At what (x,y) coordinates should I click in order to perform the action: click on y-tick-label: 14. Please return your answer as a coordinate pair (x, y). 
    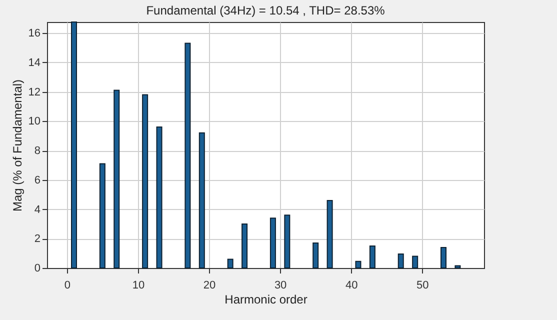
    Looking at the image, I should click on (34, 62).